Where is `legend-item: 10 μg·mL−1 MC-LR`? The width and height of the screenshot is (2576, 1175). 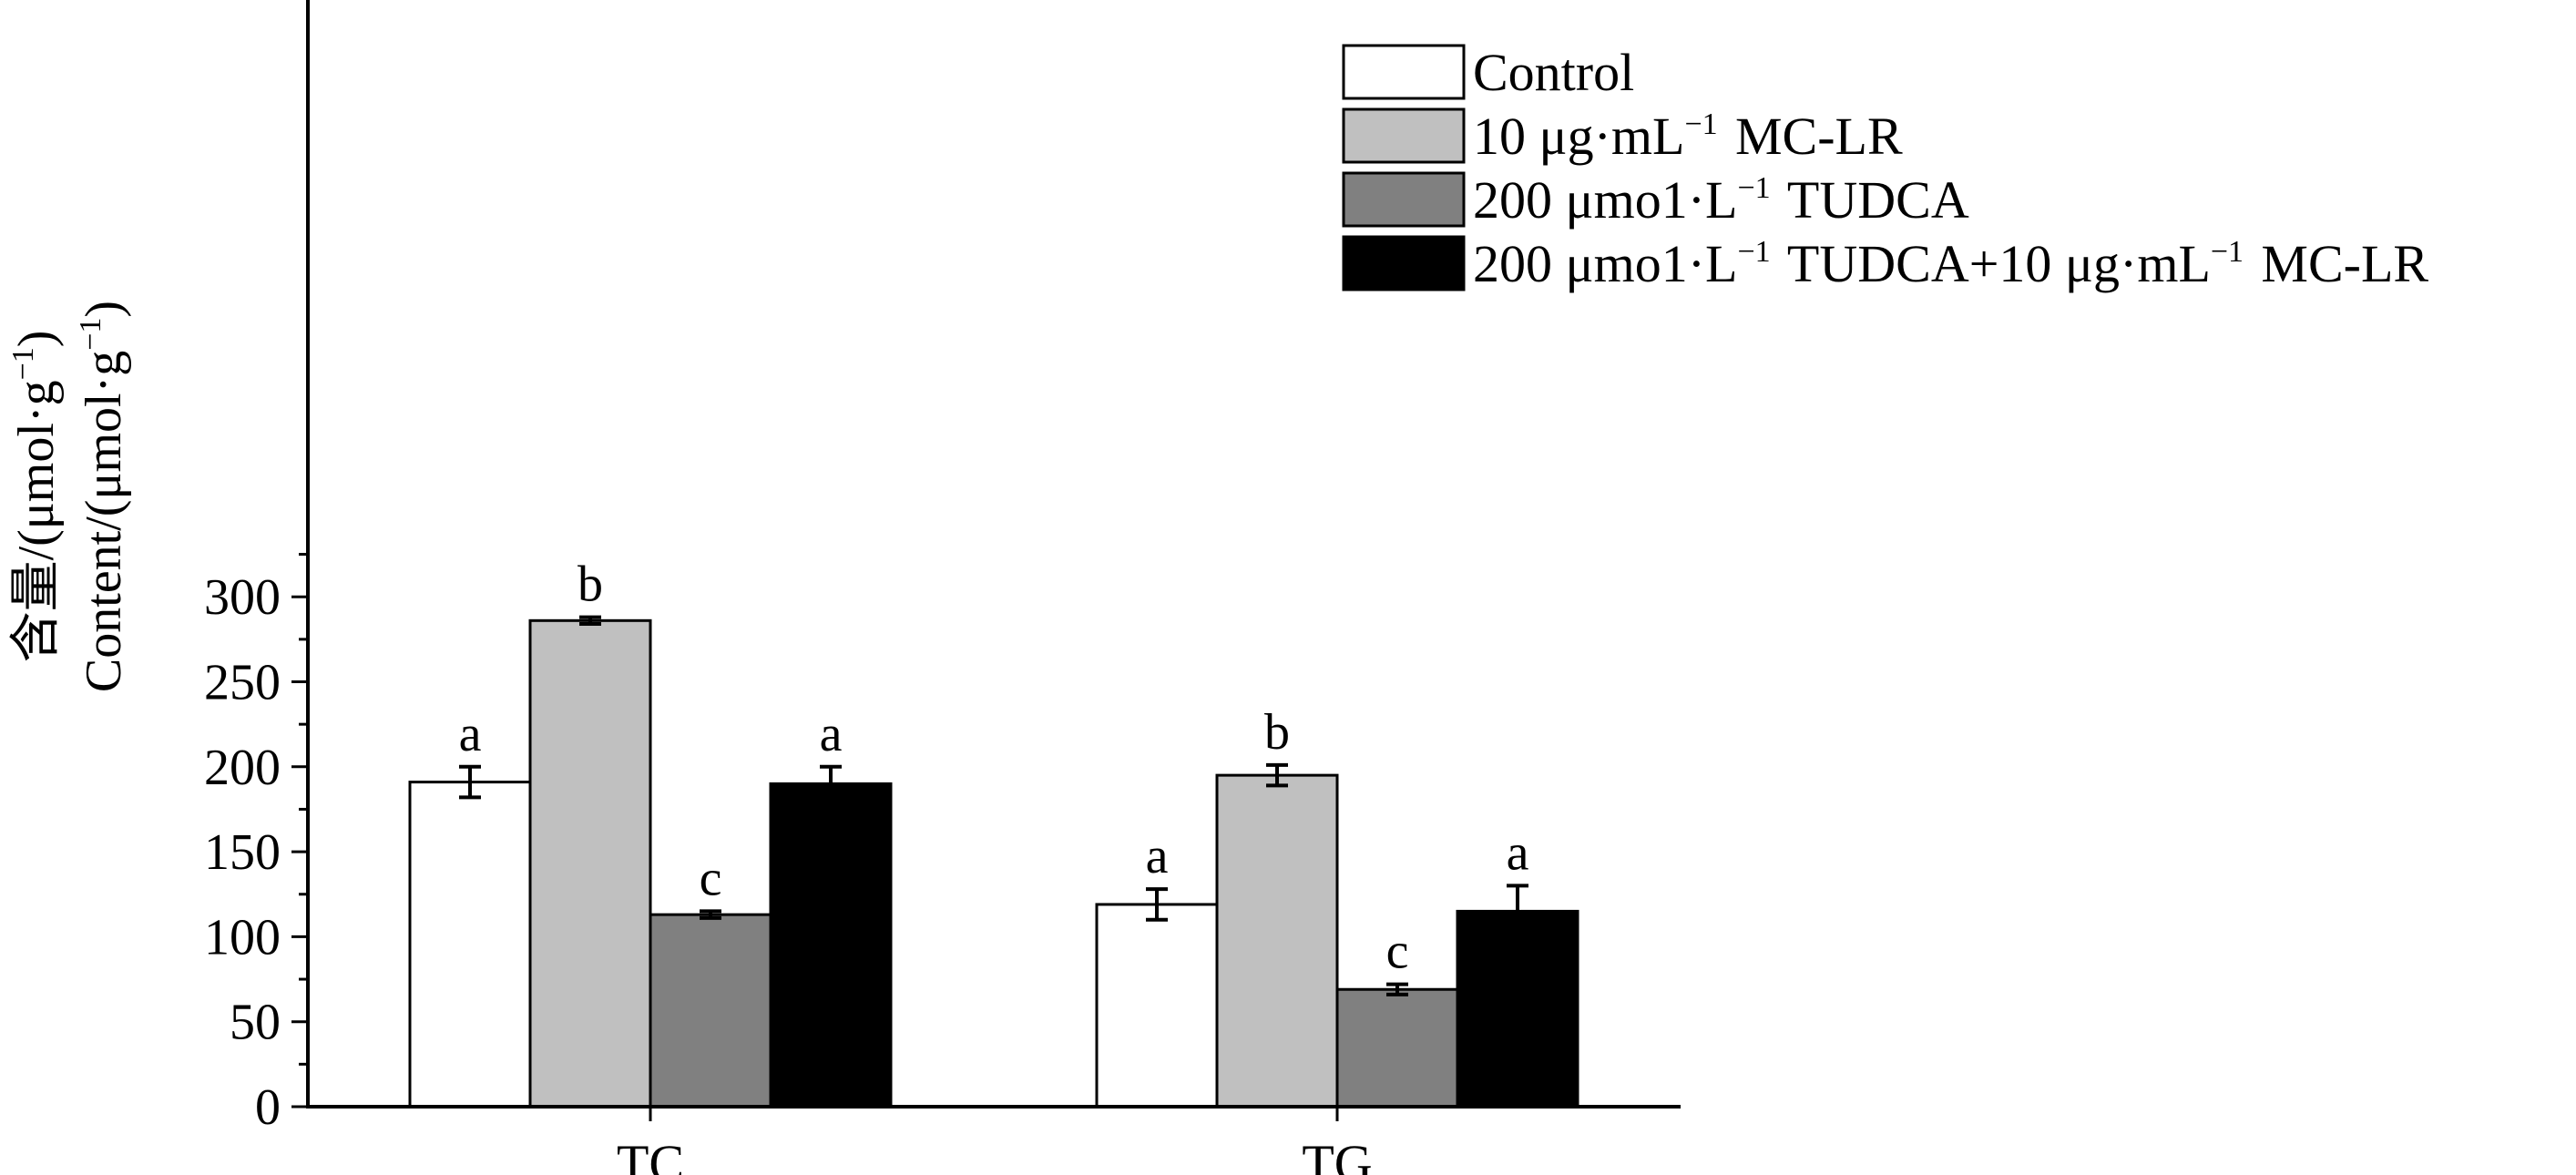
legend-item: 10 μg·mL−1 MC-LR is located at coordinates (1622, 136).